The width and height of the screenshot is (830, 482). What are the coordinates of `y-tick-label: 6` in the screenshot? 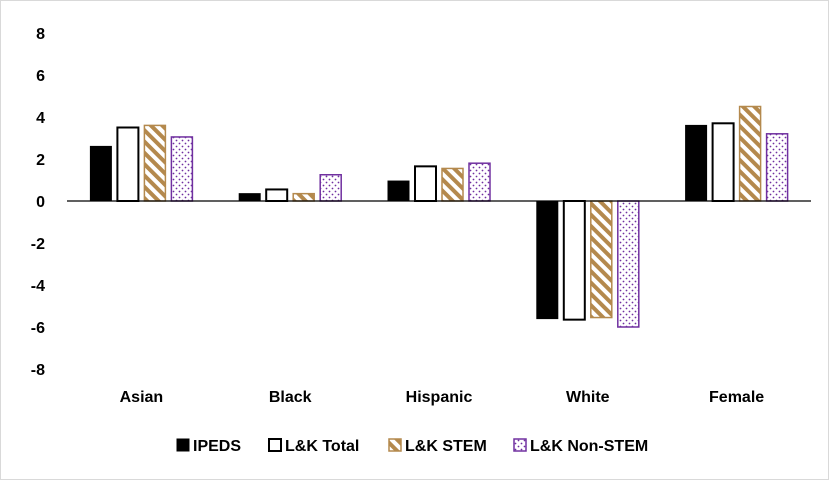 It's located at (40, 76).